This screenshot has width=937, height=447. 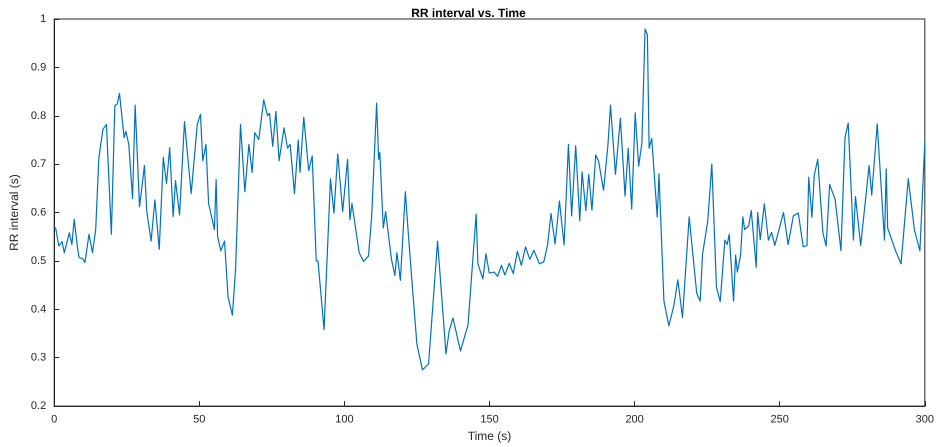 What do you see at coordinates (14, 212) in the screenshot?
I see `y-axis-title: RR interval (s)` at bounding box center [14, 212].